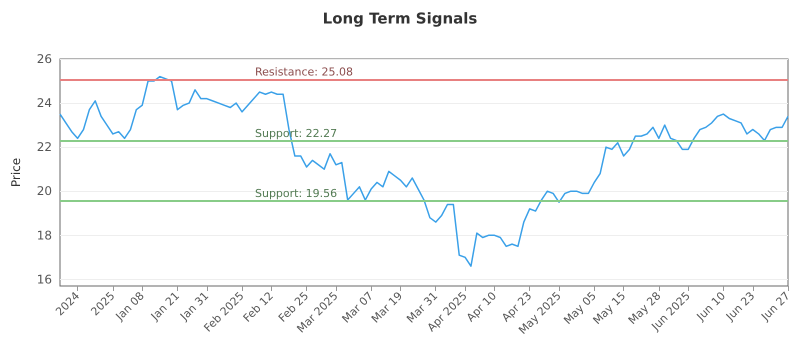 The image size is (800, 350). I want to click on y-tick-label: 24, so click(44, 103).